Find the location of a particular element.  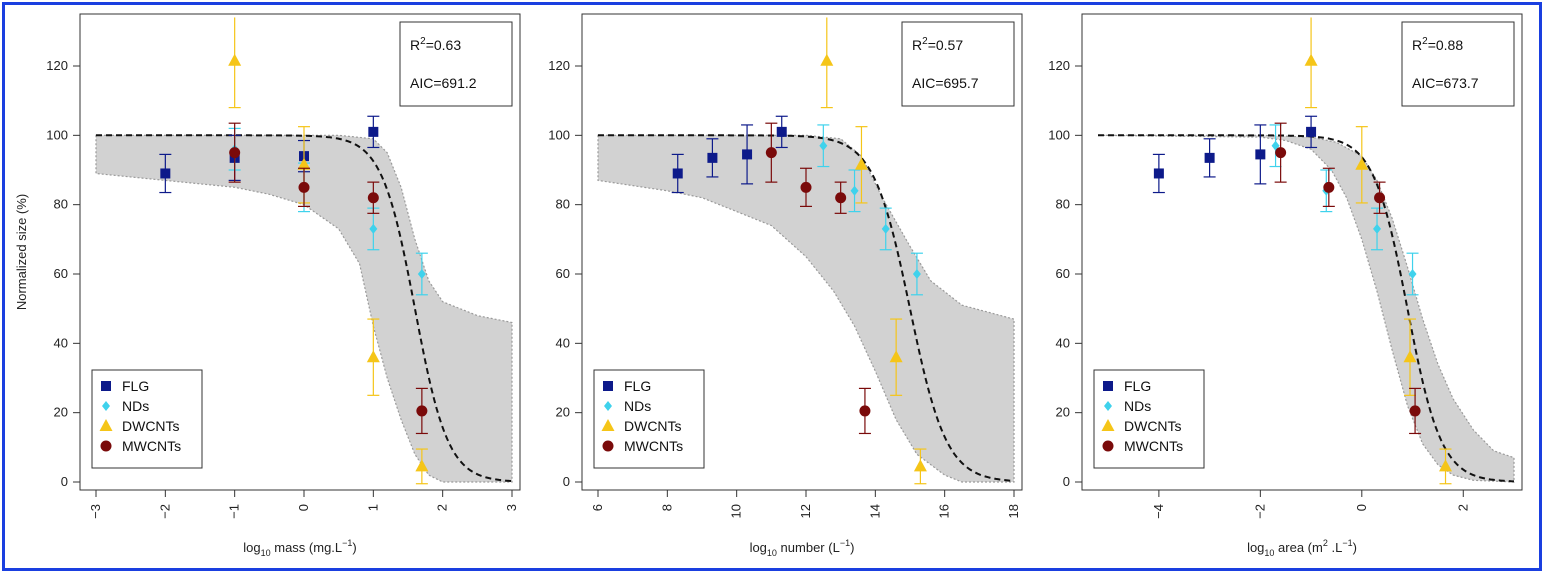

series-nds is located at coordinates (1344, 210).